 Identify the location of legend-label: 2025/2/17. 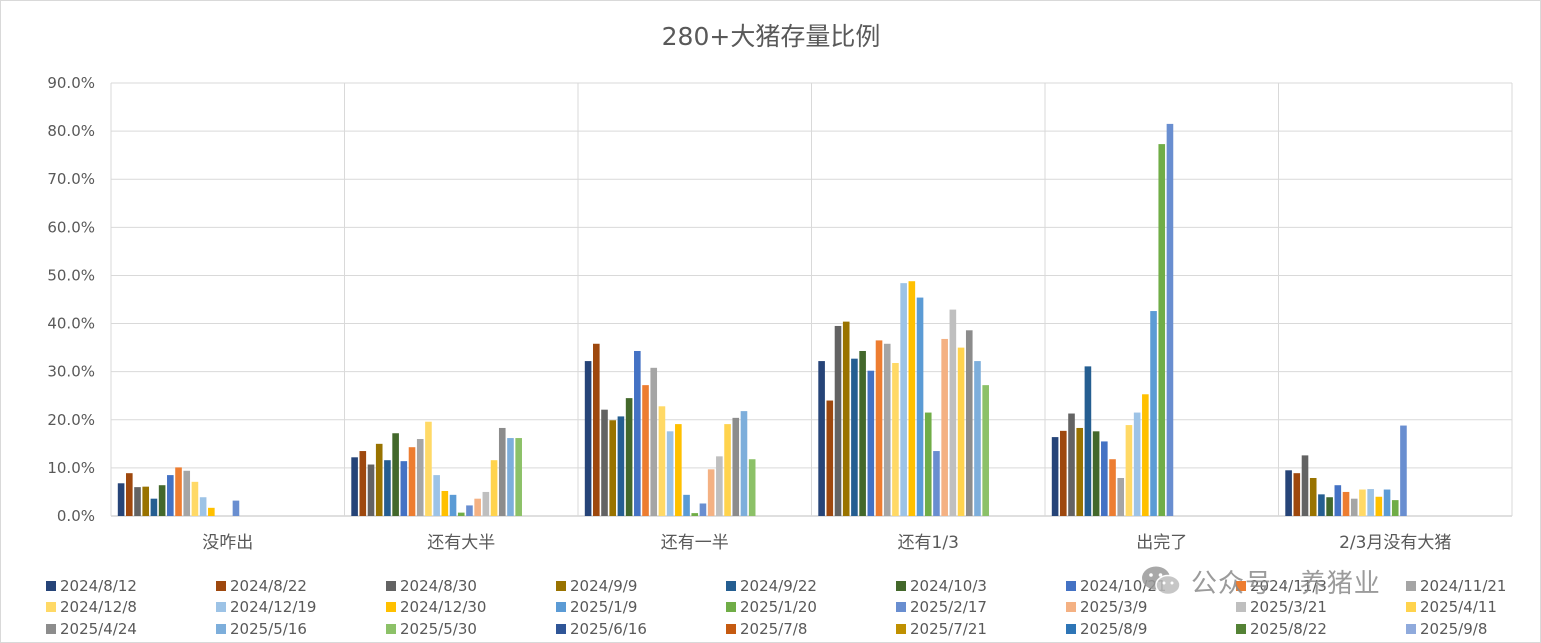
(948, 607).